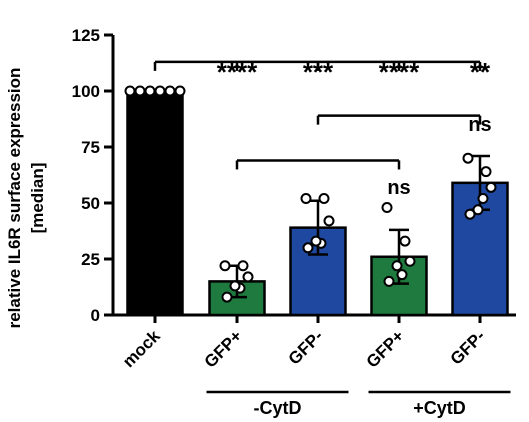  What do you see at coordinates (141, 348) in the screenshot?
I see `x-tick-label: mock` at bounding box center [141, 348].